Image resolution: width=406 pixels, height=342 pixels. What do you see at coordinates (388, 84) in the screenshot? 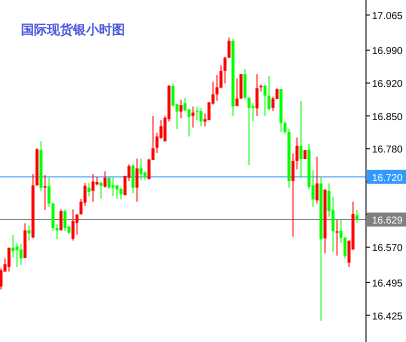
I see `y-tick-label: 16.920` at bounding box center [388, 84].